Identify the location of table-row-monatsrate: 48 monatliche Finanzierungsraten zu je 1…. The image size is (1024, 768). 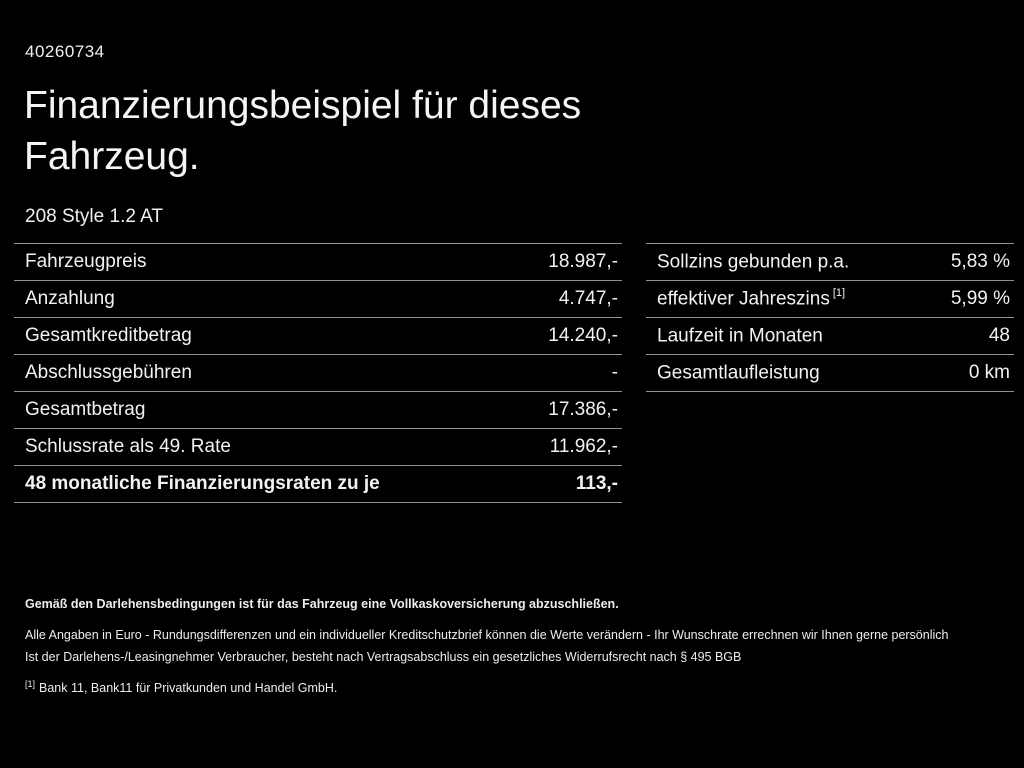
(318, 483).